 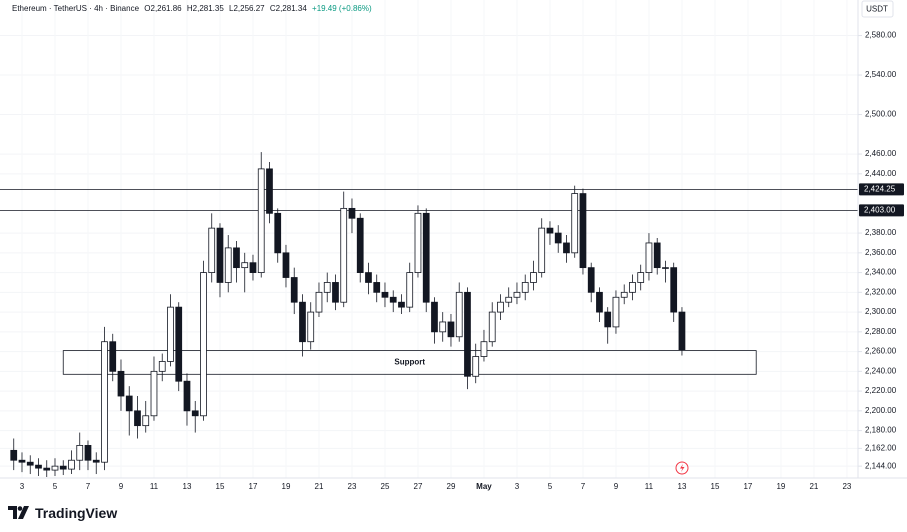 What do you see at coordinates (76, 513) in the screenshot?
I see `brand-name: TradingView` at bounding box center [76, 513].